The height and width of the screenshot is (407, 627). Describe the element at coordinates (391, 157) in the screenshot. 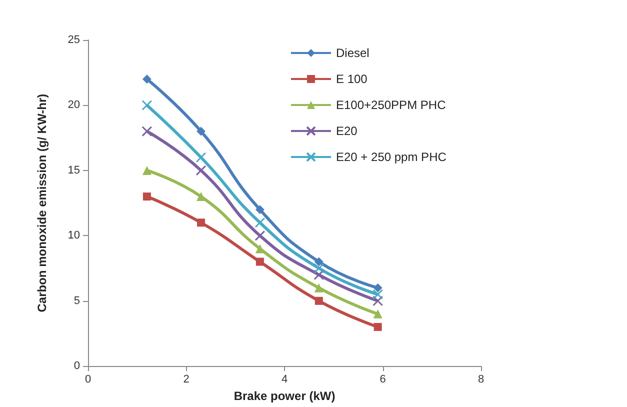

I see `legend-label: E20 + 250 ppm PHC` at that location.